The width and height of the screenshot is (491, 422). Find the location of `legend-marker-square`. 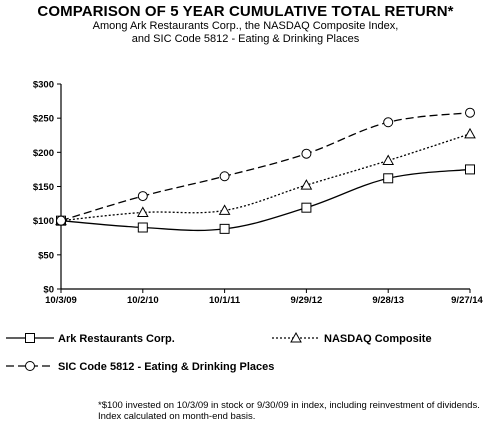

legend-marker-square is located at coordinates (30, 338).